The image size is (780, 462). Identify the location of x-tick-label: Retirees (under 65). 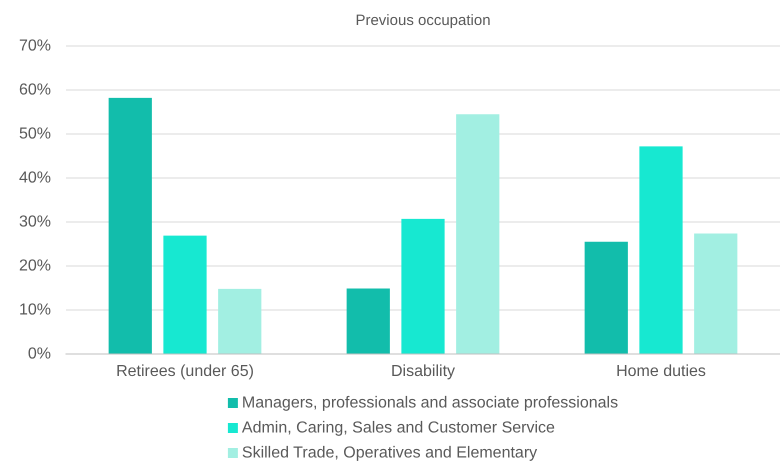
(185, 371).